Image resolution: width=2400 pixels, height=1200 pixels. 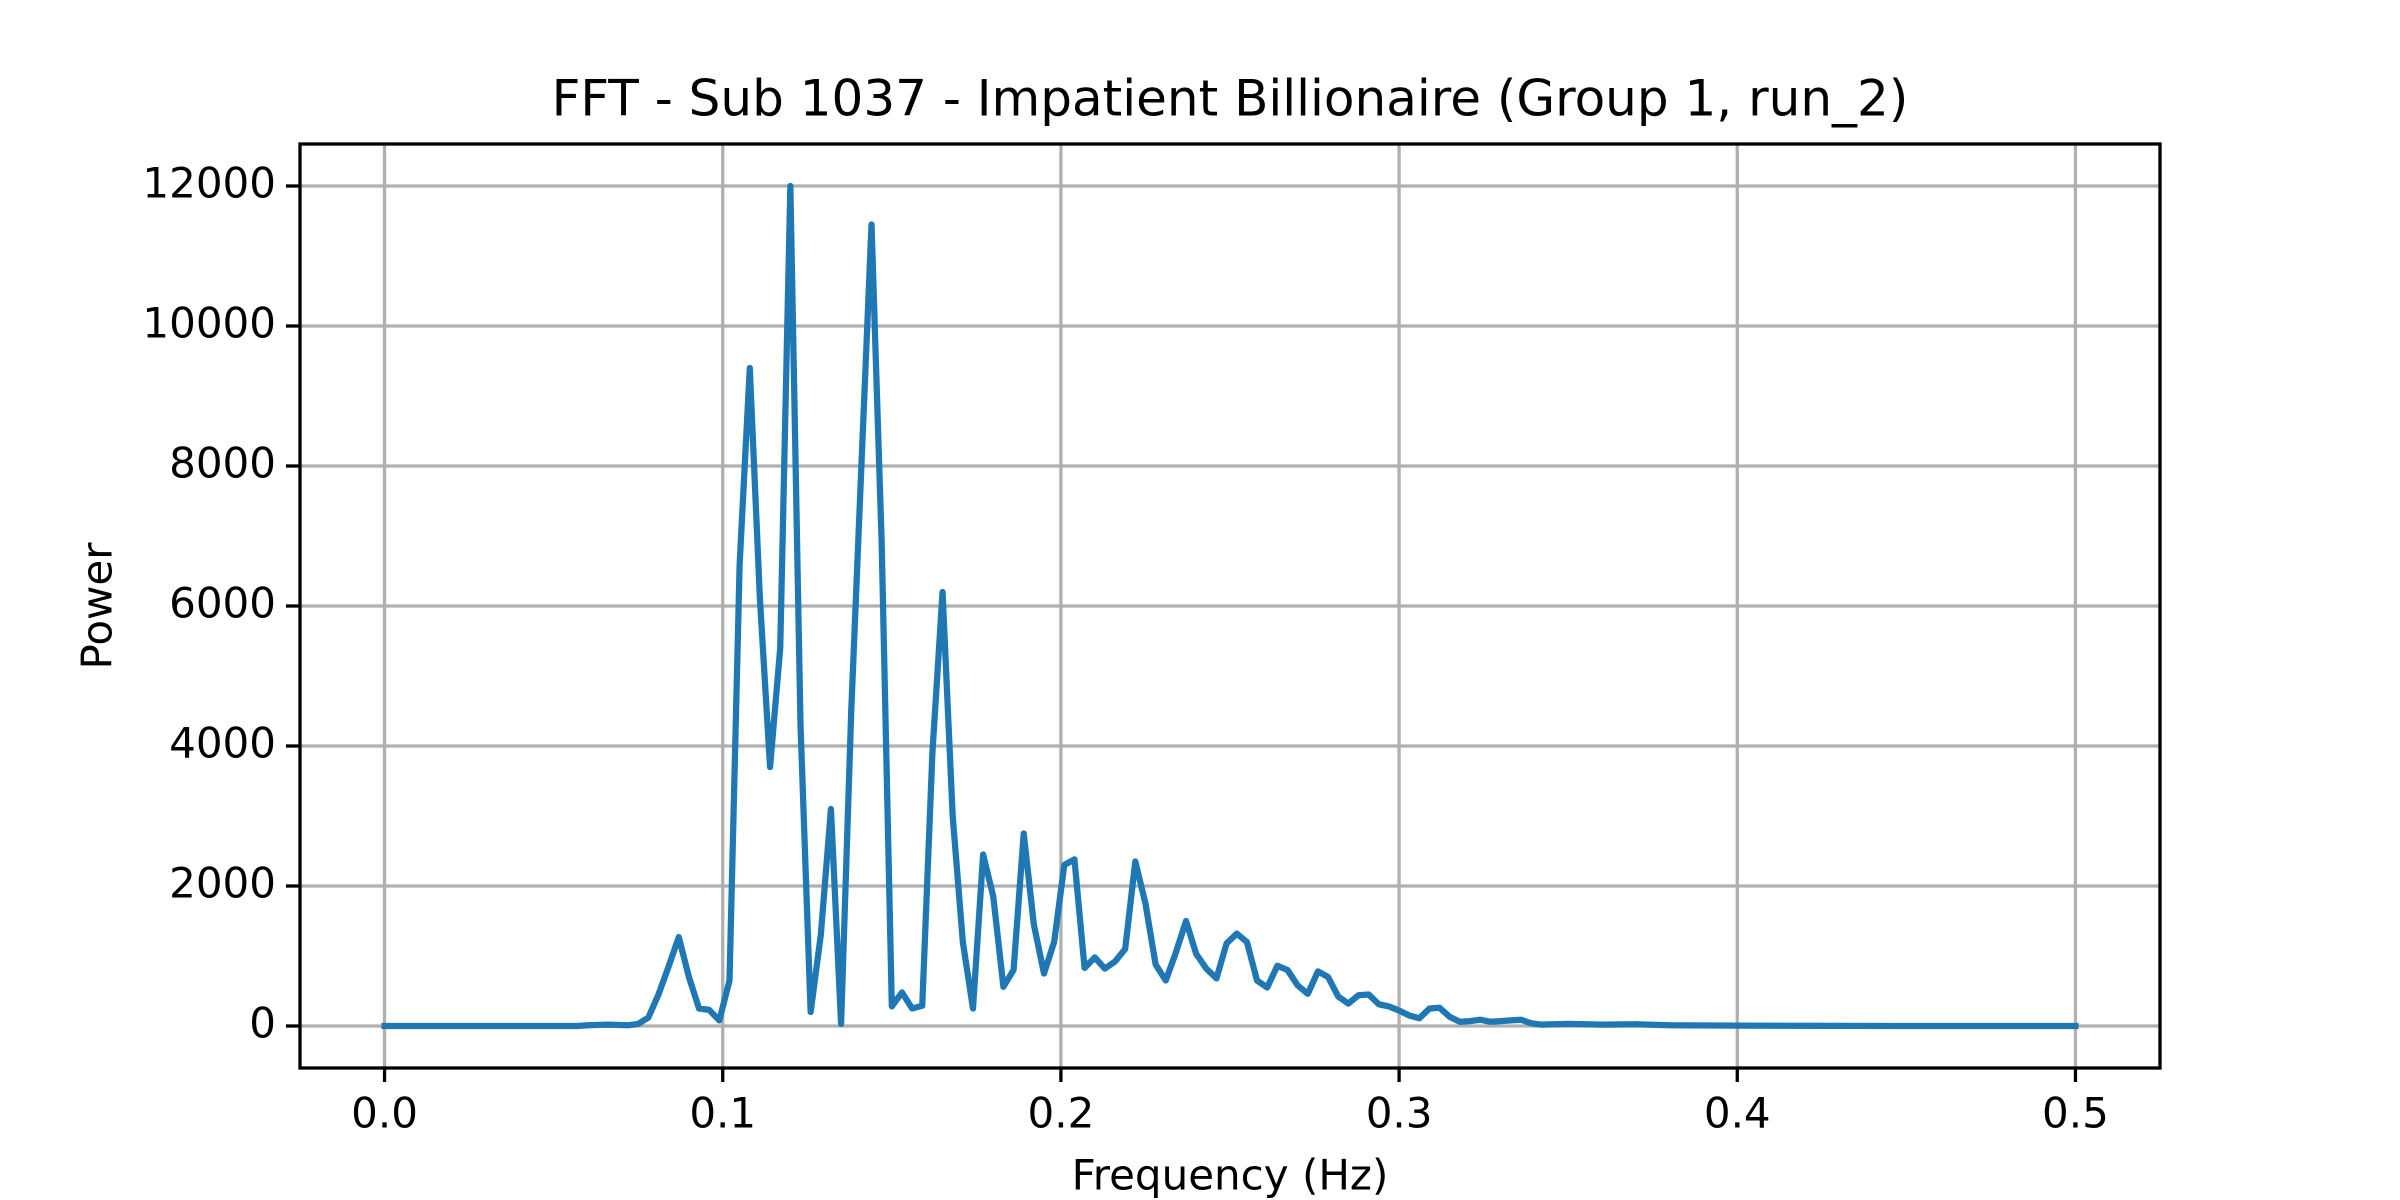 What do you see at coordinates (1230, 1175) in the screenshot?
I see `x-axis-label: Frequency (Hz)` at bounding box center [1230, 1175].